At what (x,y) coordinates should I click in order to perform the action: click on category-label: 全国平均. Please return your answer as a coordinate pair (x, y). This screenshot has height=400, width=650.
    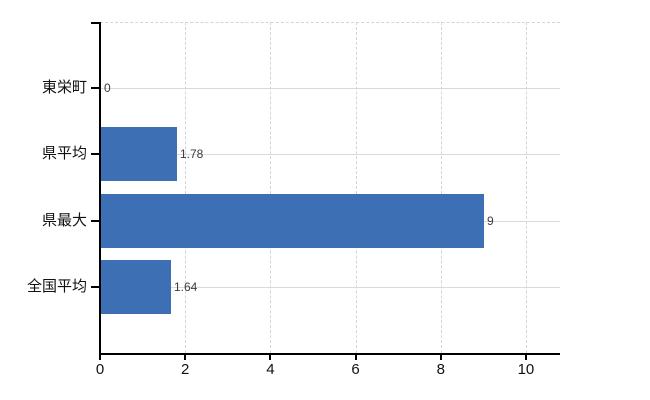
    Looking at the image, I should click on (56, 286).